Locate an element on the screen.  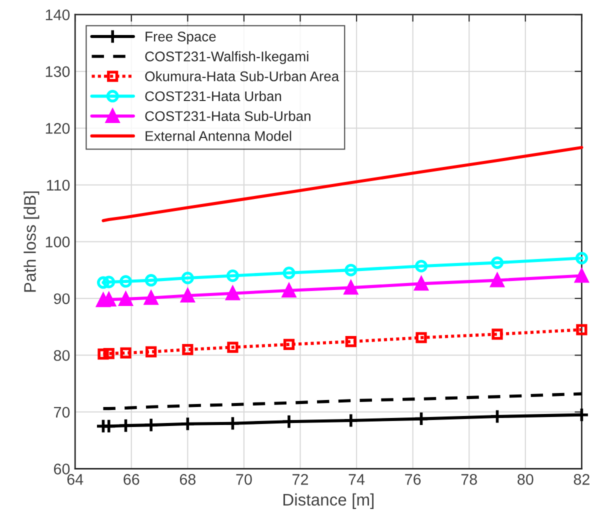
y-tick-label: 70 is located at coordinates (62, 412).